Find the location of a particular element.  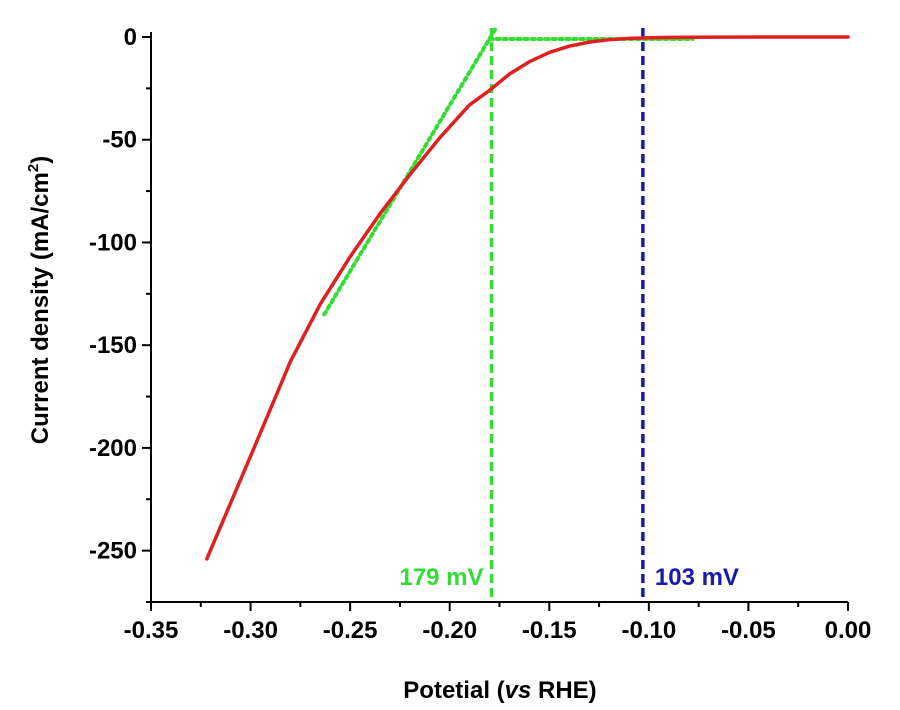

y-tick-label: -200 is located at coordinates (113, 448).